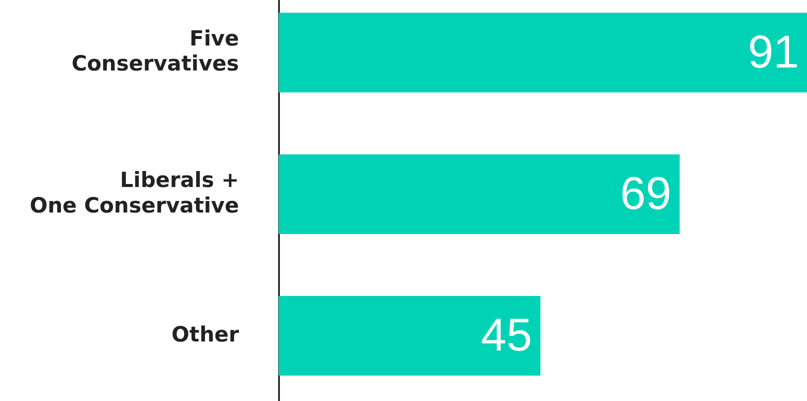 This screenshot has height=401, width=807. What do you see at coordinates (506, 334) in the screenshot?
I see `data-label: 45` at bounding box center [506, 334].